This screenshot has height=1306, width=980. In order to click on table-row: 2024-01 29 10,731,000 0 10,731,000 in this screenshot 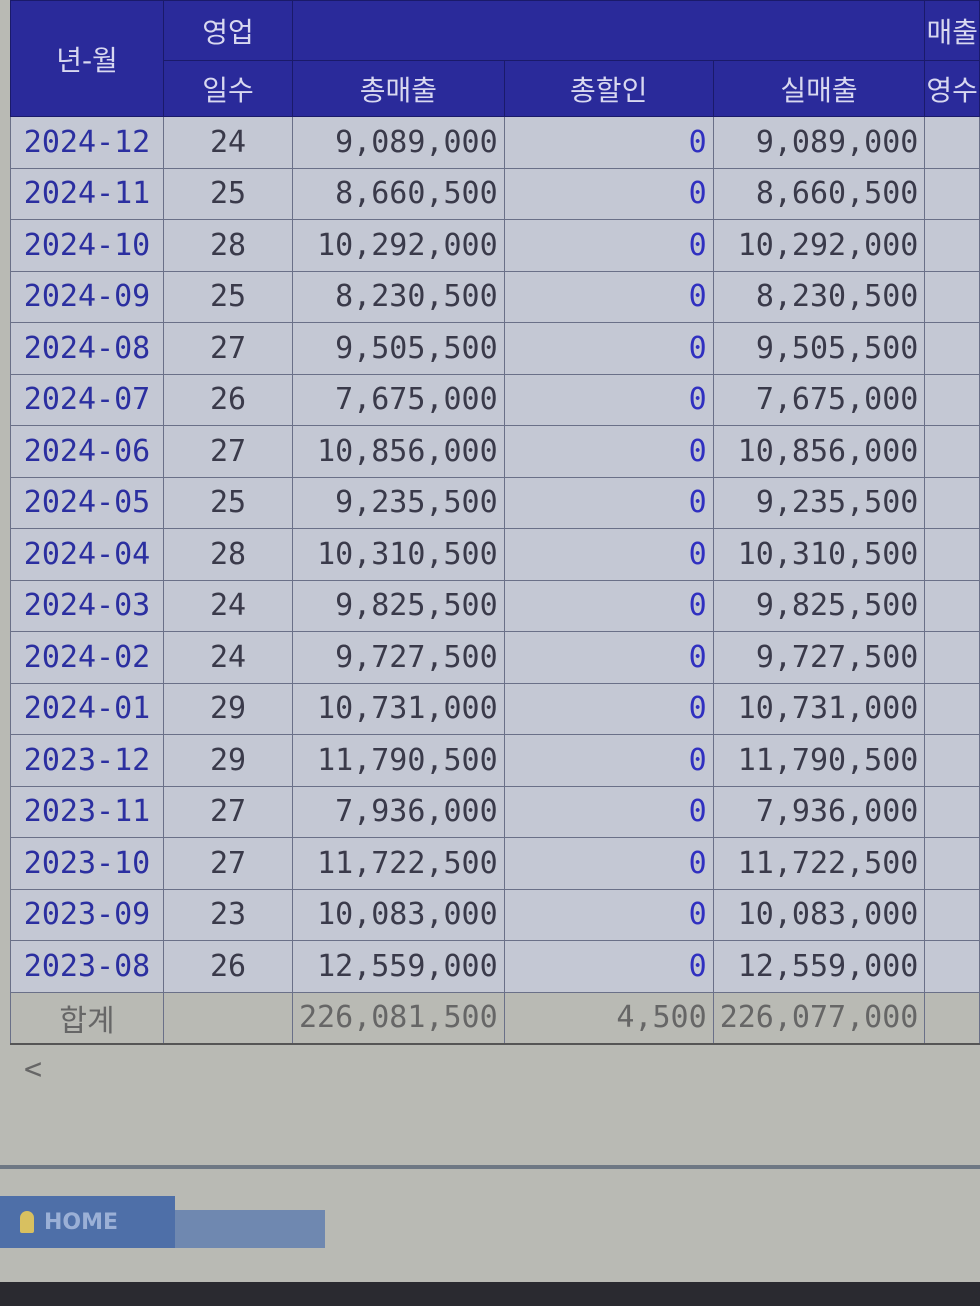, I will do `click(495, 708)`.